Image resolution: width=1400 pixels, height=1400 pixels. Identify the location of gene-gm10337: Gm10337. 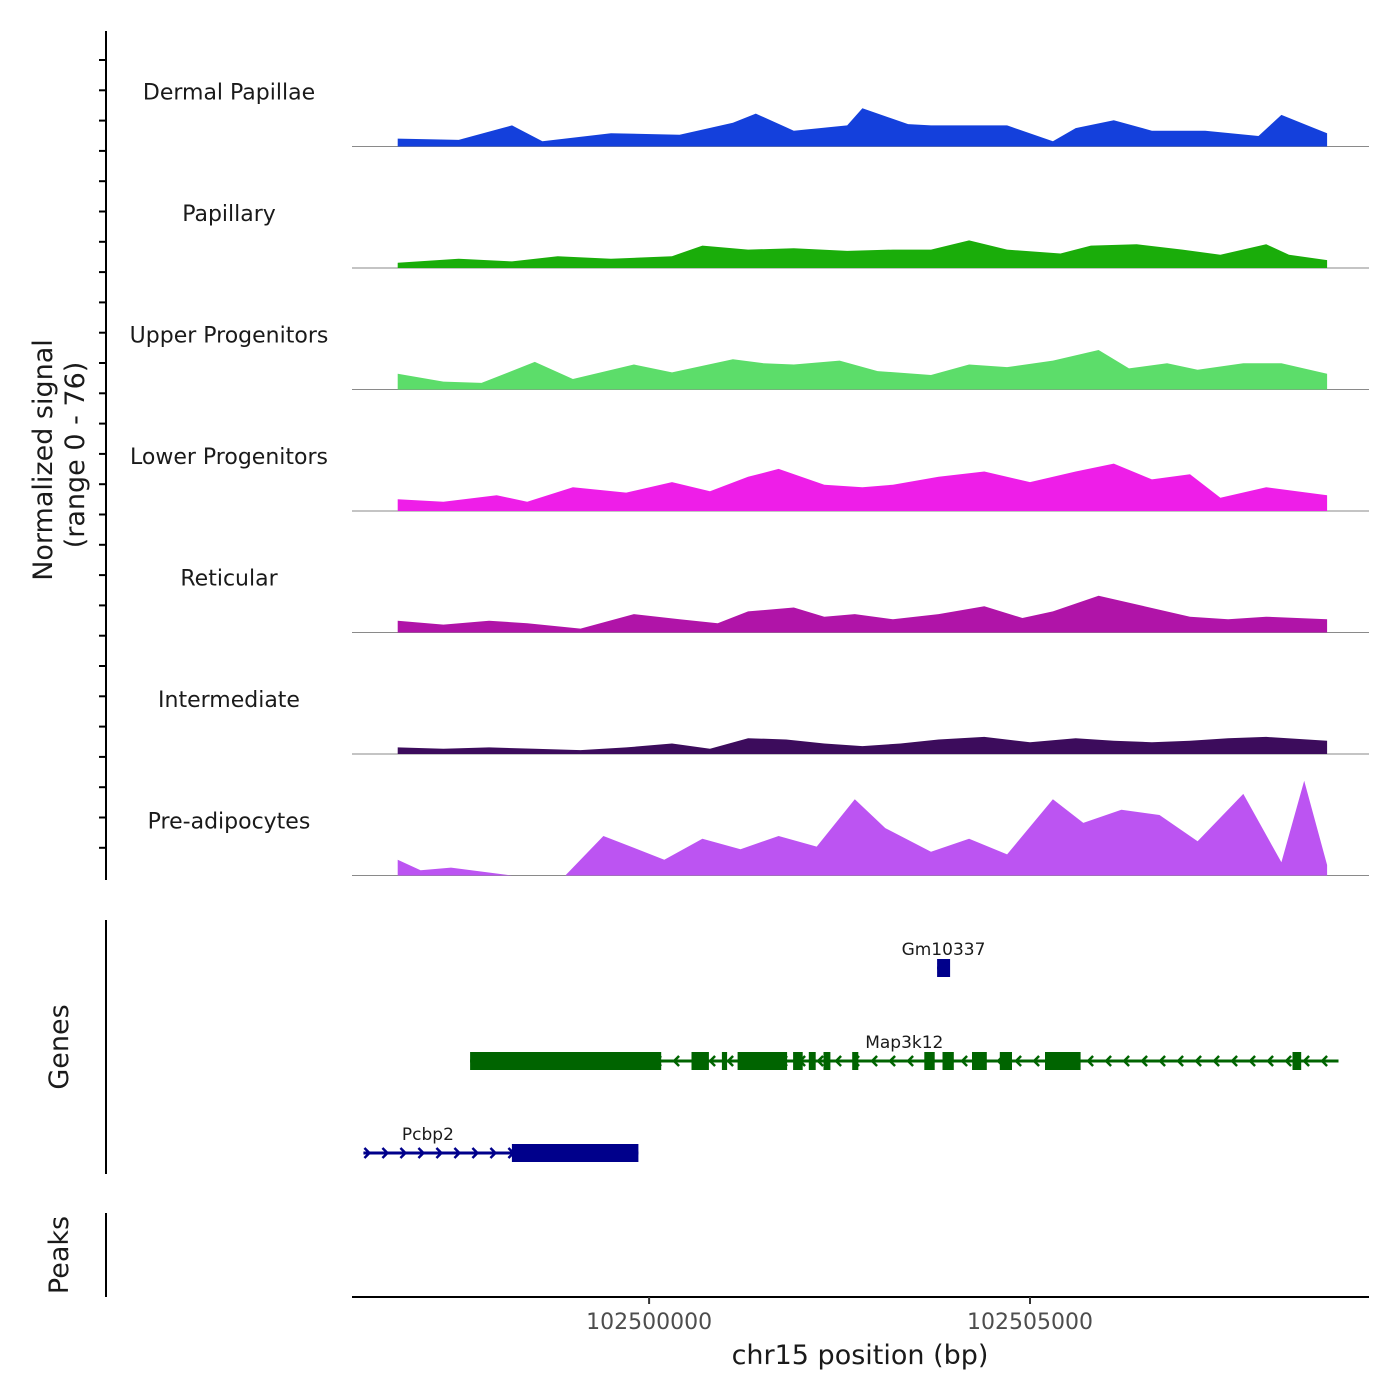
(944, 958).